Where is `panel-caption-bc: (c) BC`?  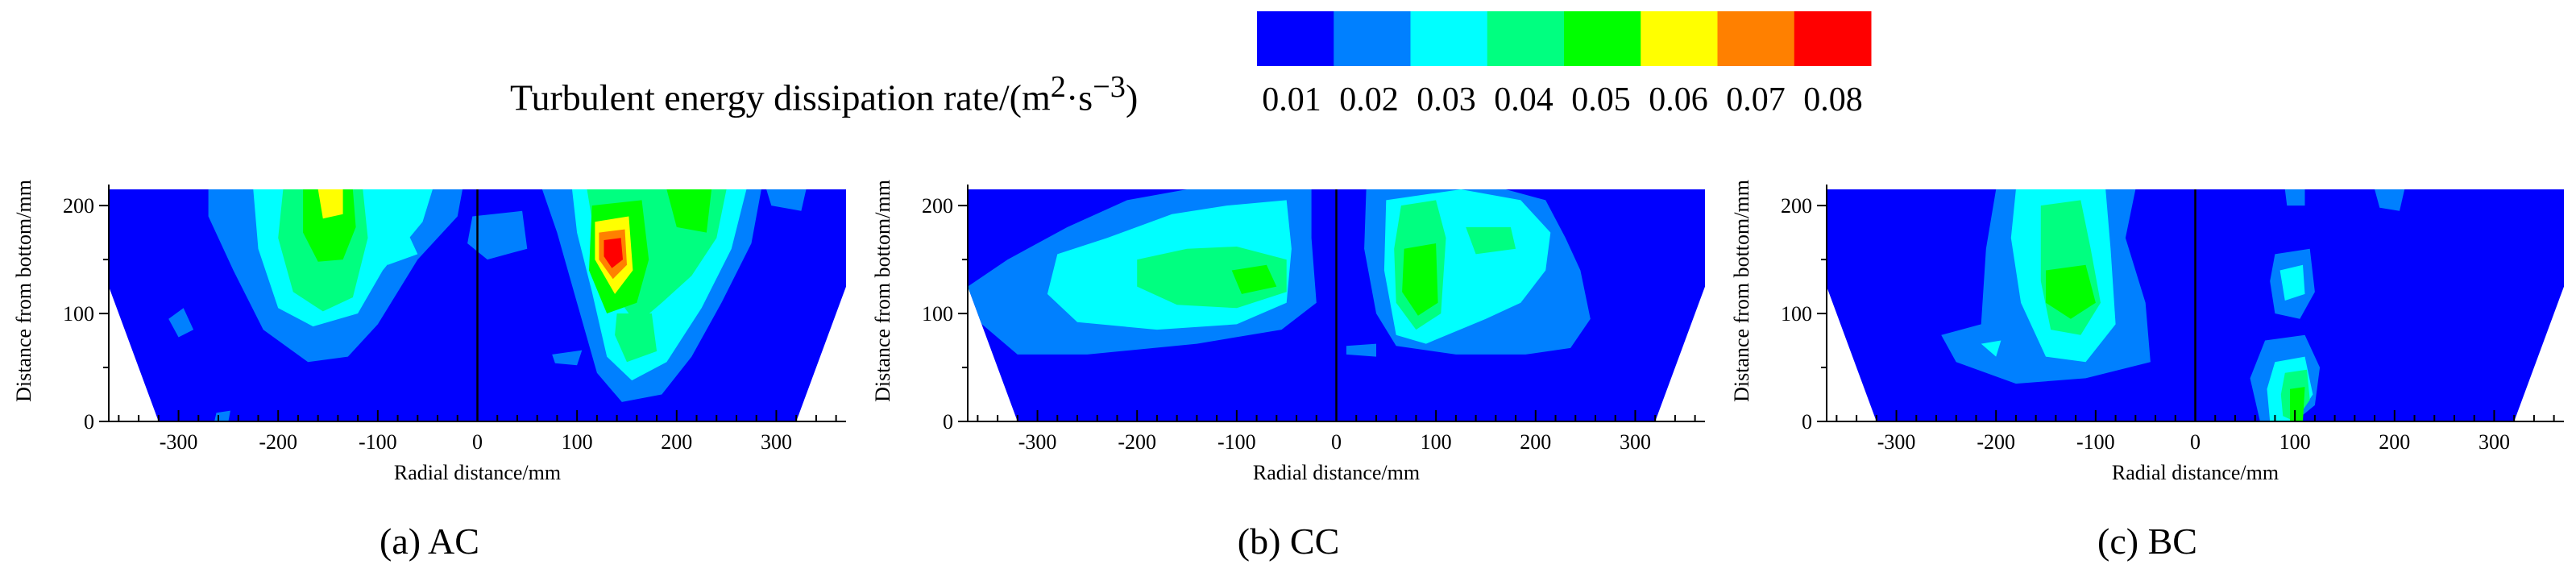 panel-caption-bc: (c) BC is located at coordinates (2147, 542).